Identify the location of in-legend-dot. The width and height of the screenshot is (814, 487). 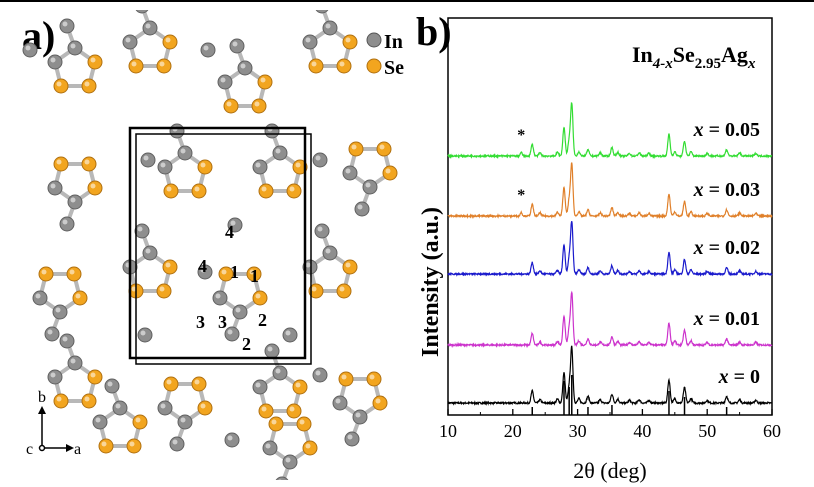
(374, 40).